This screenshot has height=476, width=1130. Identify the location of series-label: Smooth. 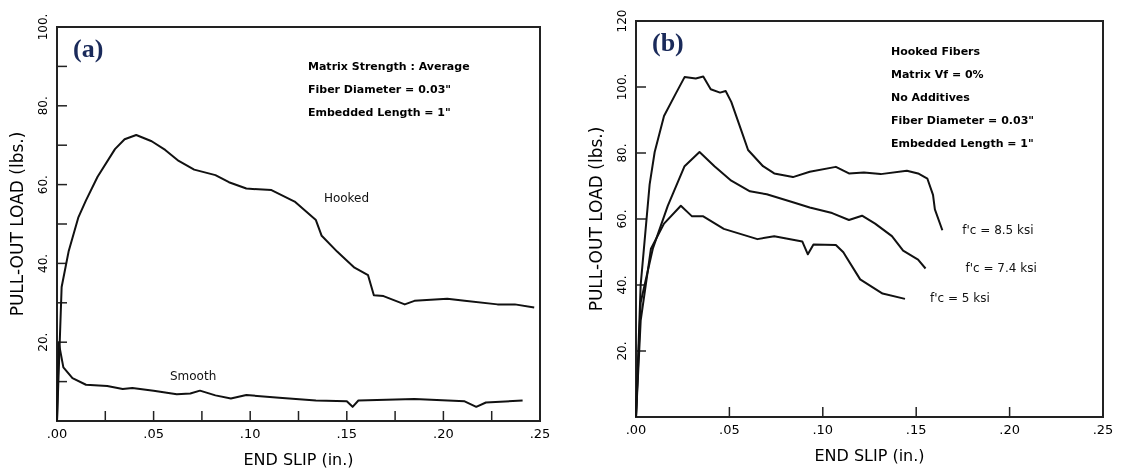
(193, 376).